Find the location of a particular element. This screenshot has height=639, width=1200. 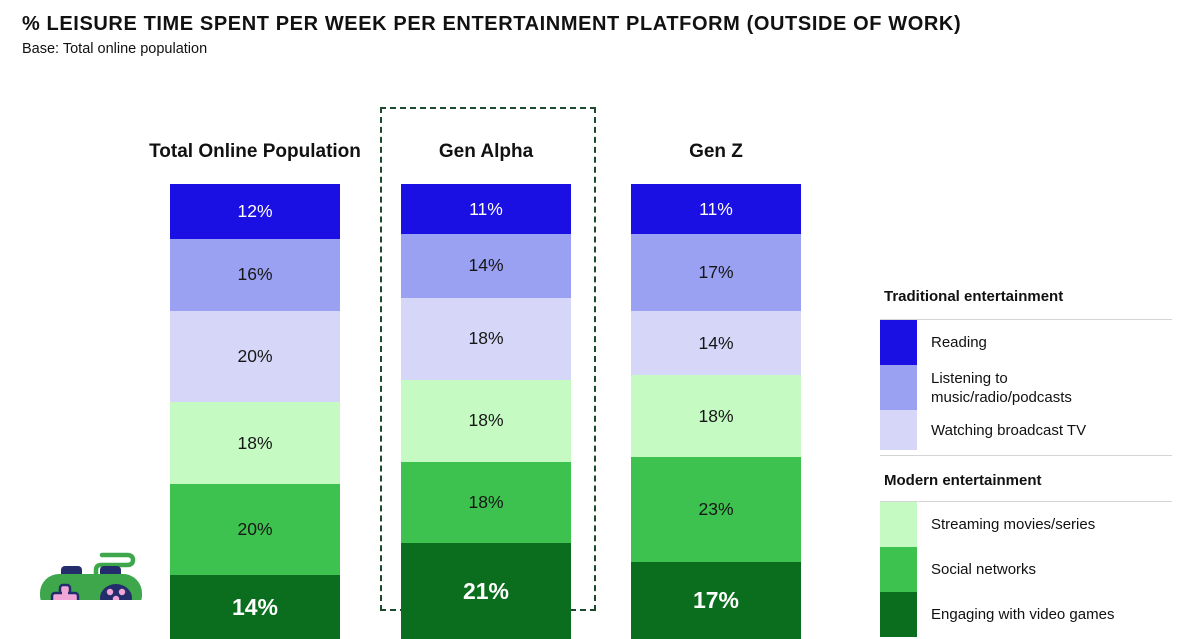

segment-social-networks: 18% is located at coordinates (486, 502).